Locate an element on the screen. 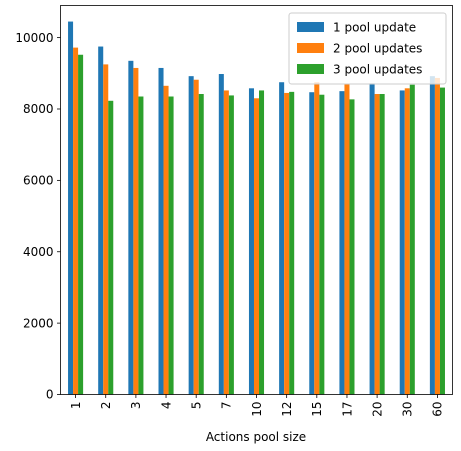  legend-label: 2 pool updates is located at coordinates (377, 48).